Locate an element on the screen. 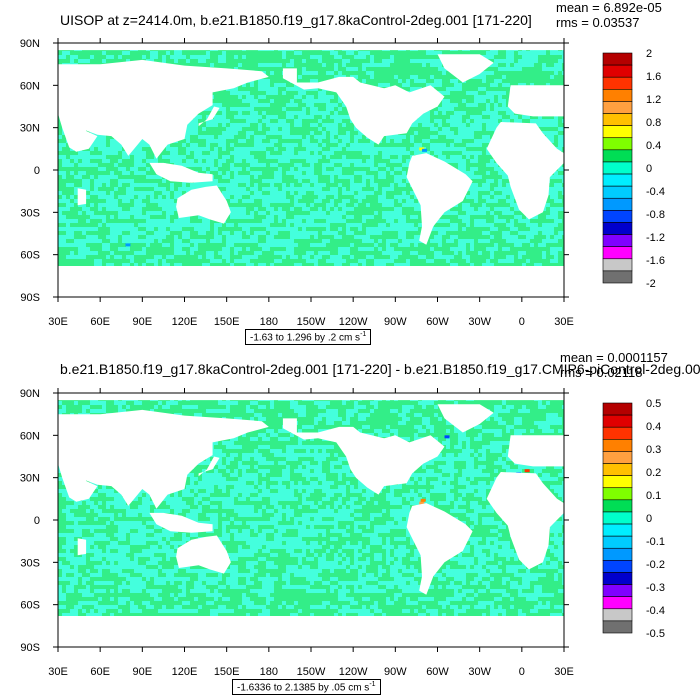 This screenshot has width=700, height=700. x-tick-label: 60E is located at coordinates (100, 672).